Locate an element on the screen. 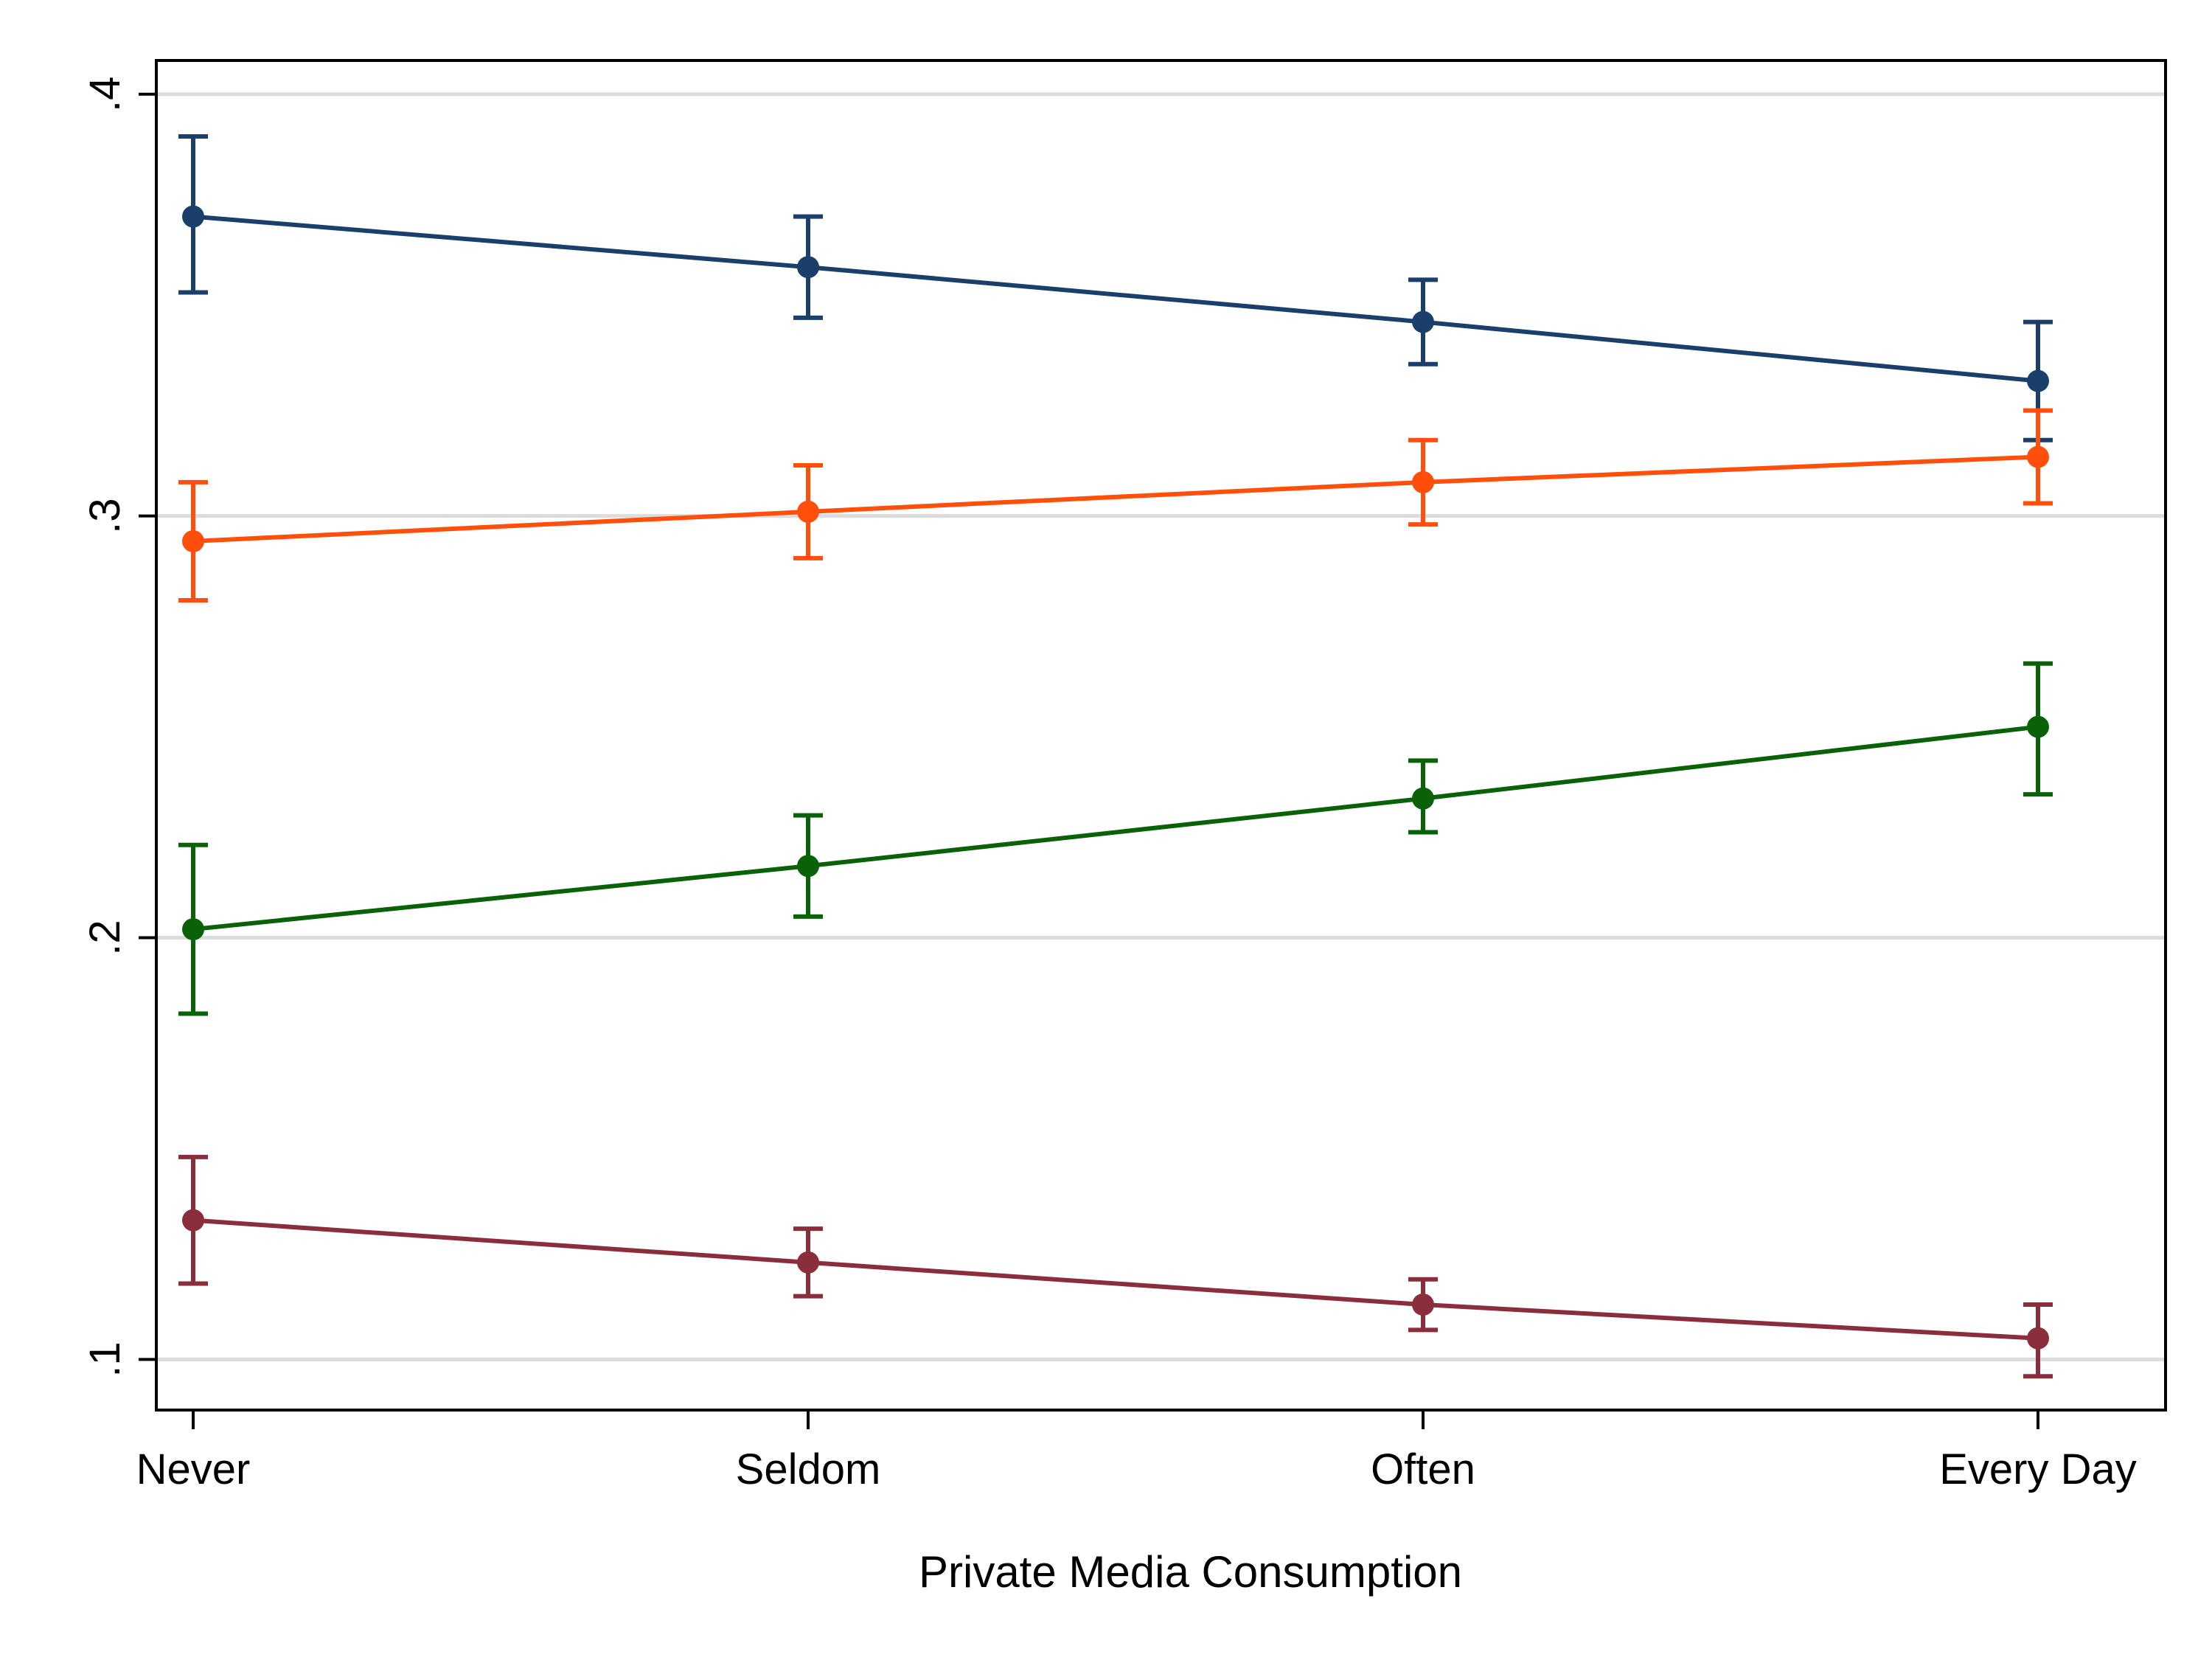  x-axis-title: Private Media Consumption is located at coordinates (1190, 1572).